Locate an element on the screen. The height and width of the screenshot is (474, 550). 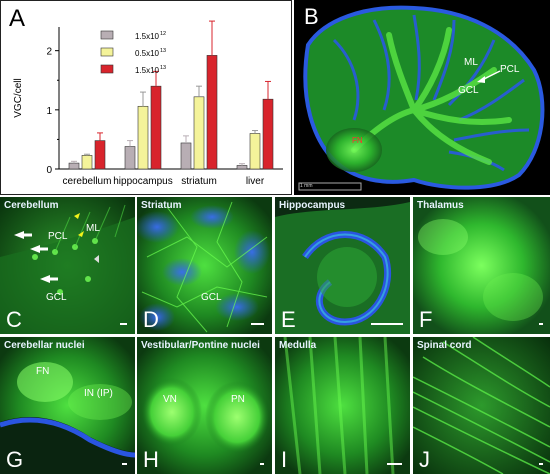
legend-entry: 0.5x10 is located at coordinates (147, 53).